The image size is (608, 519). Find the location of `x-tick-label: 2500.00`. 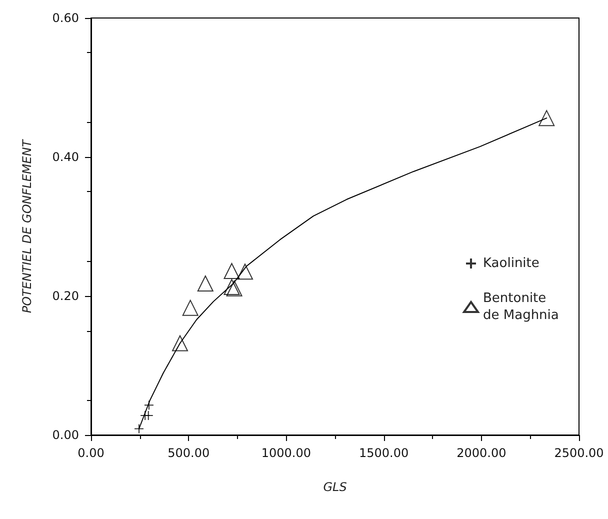

x-tick-label: 2500.00 is located at coordinates (579, 453).